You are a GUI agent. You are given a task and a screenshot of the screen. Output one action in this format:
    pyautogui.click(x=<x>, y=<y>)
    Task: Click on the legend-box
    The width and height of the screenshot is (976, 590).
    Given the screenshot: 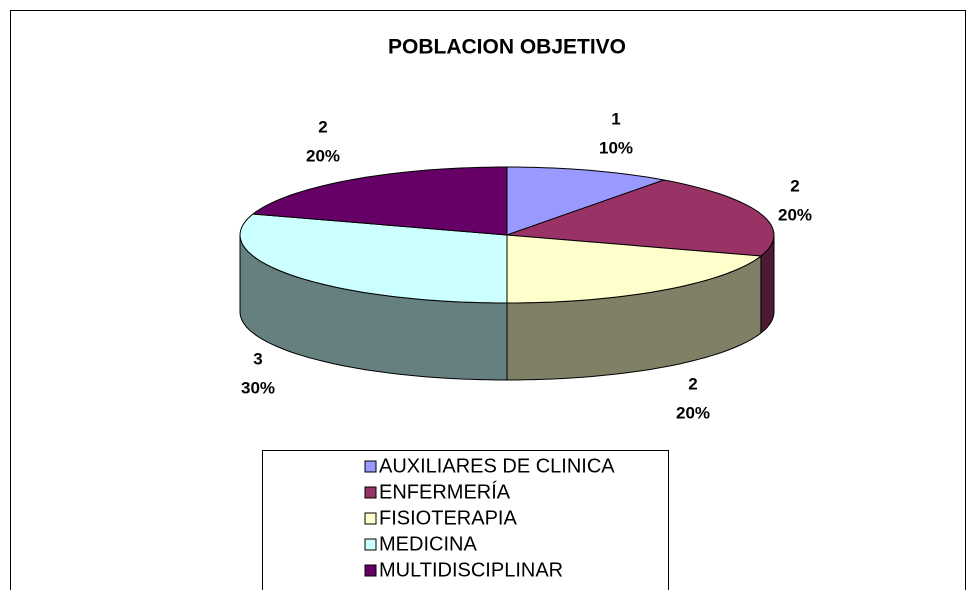 What is the action you would take?
    pyautogui.click(x=465, y=520)
    